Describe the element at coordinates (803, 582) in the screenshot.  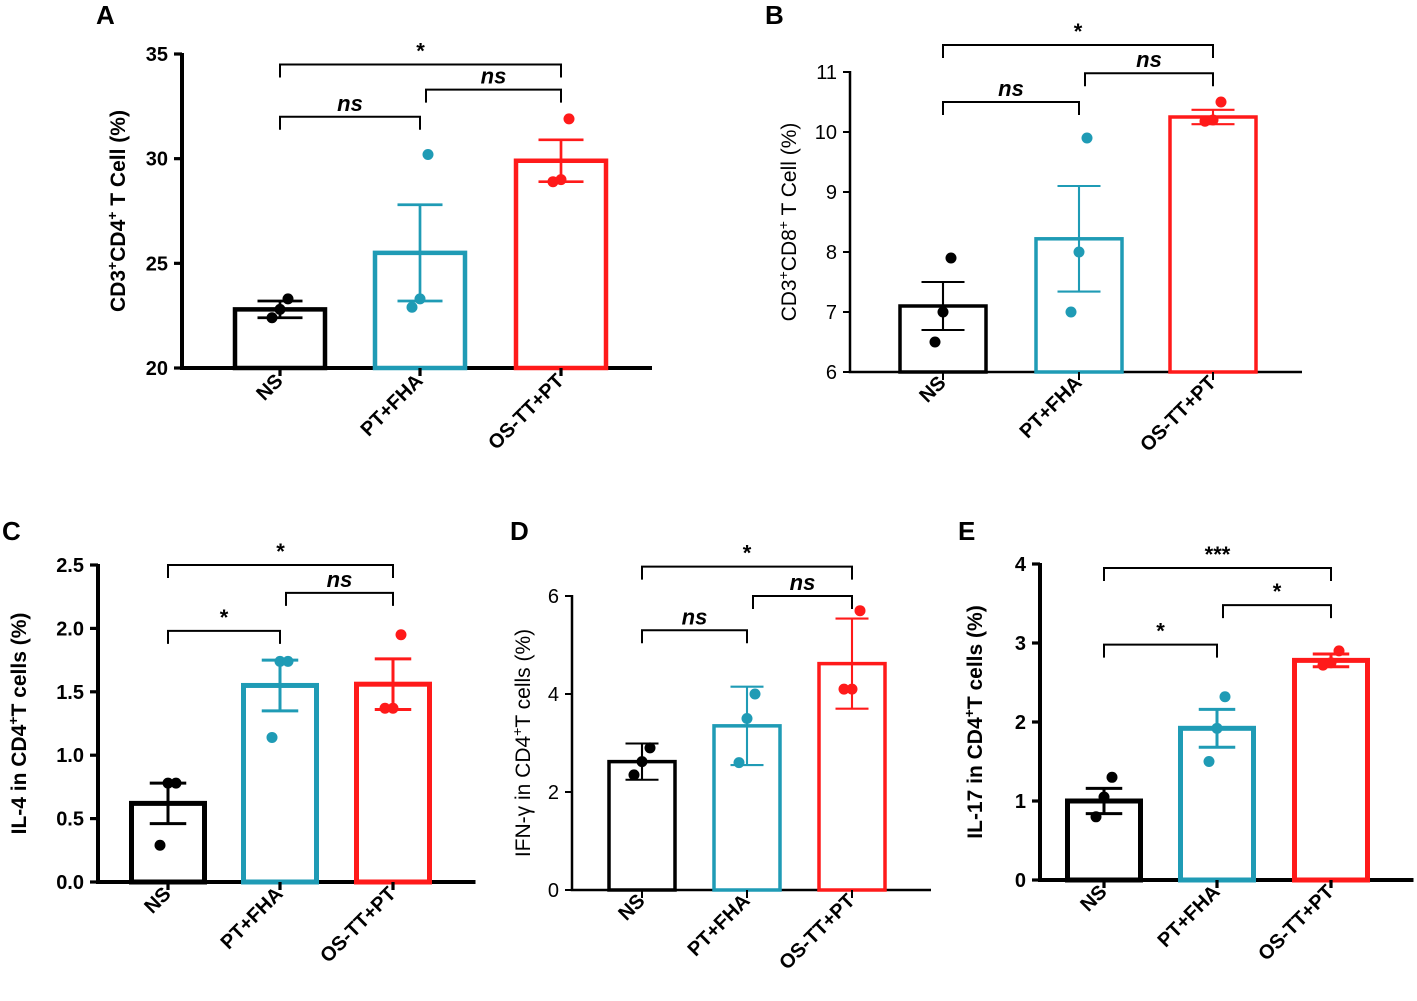
I see `panel-d-significance-label-1: ns` at that location.